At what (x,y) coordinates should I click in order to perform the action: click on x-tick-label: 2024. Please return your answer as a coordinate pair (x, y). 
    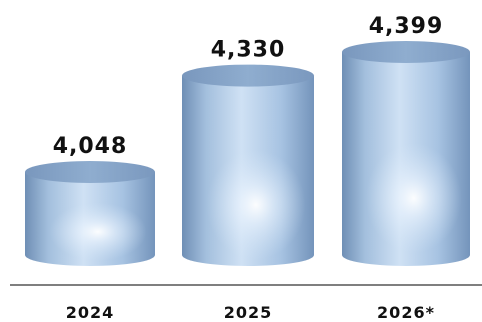
    Looking at the image, I should click on (90, 312).